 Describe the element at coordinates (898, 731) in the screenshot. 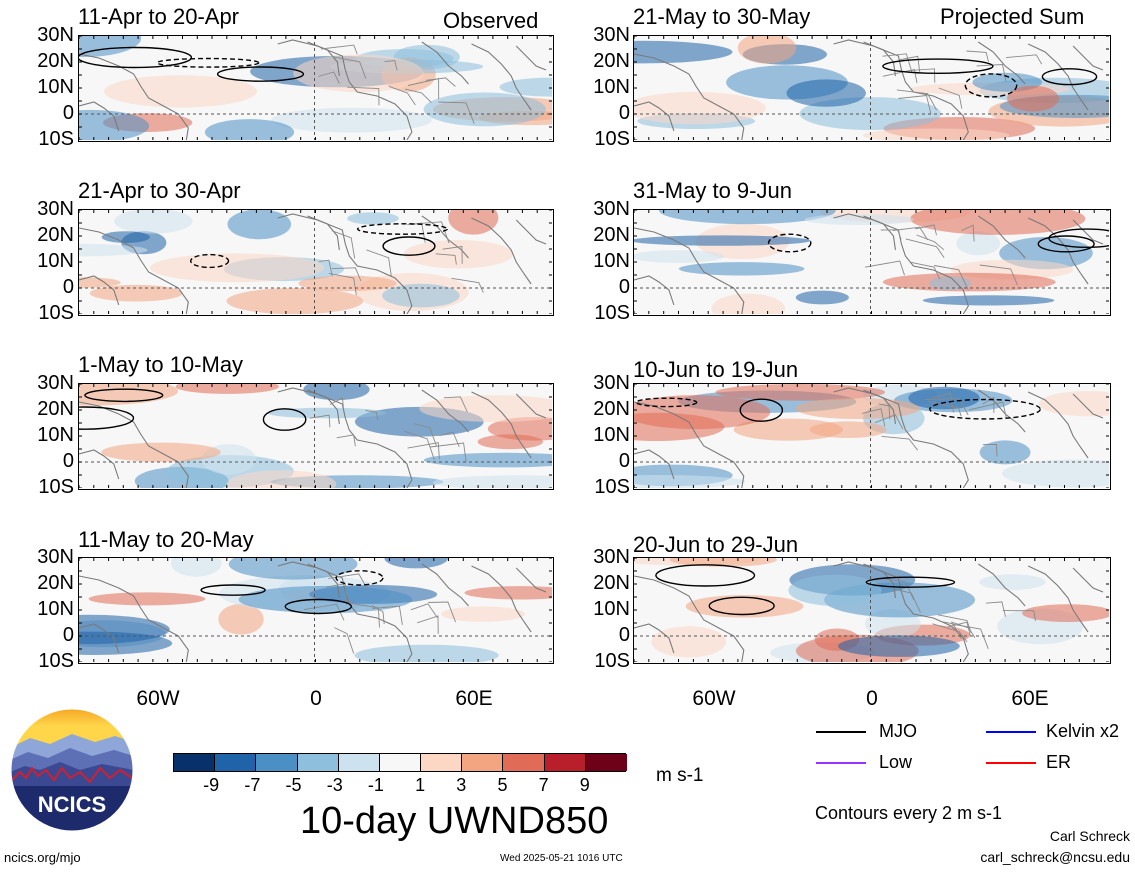

I see `legend-mjo-label: MJO` at that location.